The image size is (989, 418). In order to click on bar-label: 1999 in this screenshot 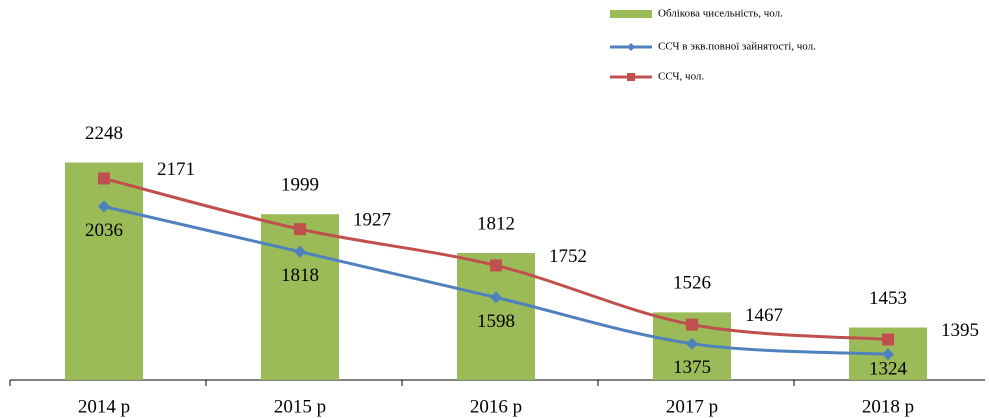, I will do `click(300, 185)`.